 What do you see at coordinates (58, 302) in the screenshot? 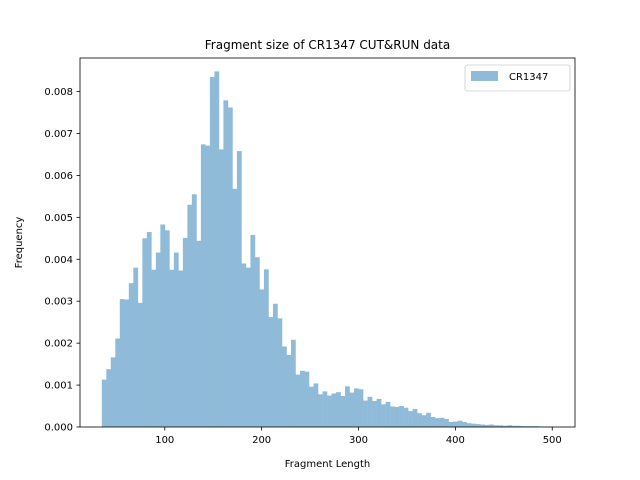
I see `y-tick-label: 0.003` at bounding box center [58, 302].